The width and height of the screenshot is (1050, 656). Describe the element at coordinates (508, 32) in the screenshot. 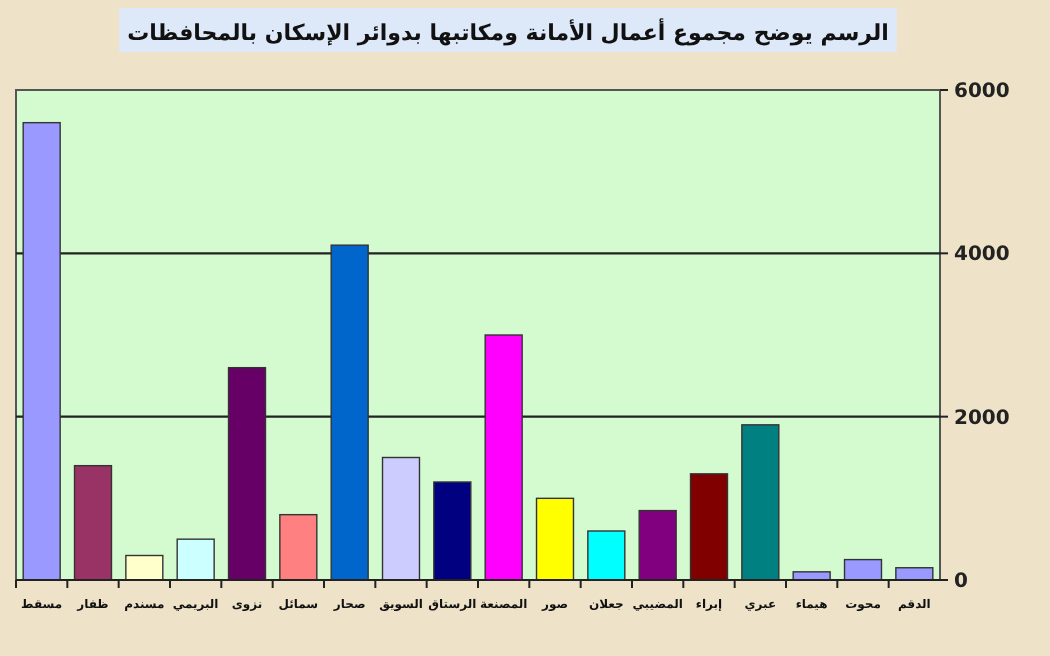

I see `chart-title: الرسم يوضح مجموع أعمال الأمانة ومكاتبها بدوائر الإسكان بالمحافظات` at that location.